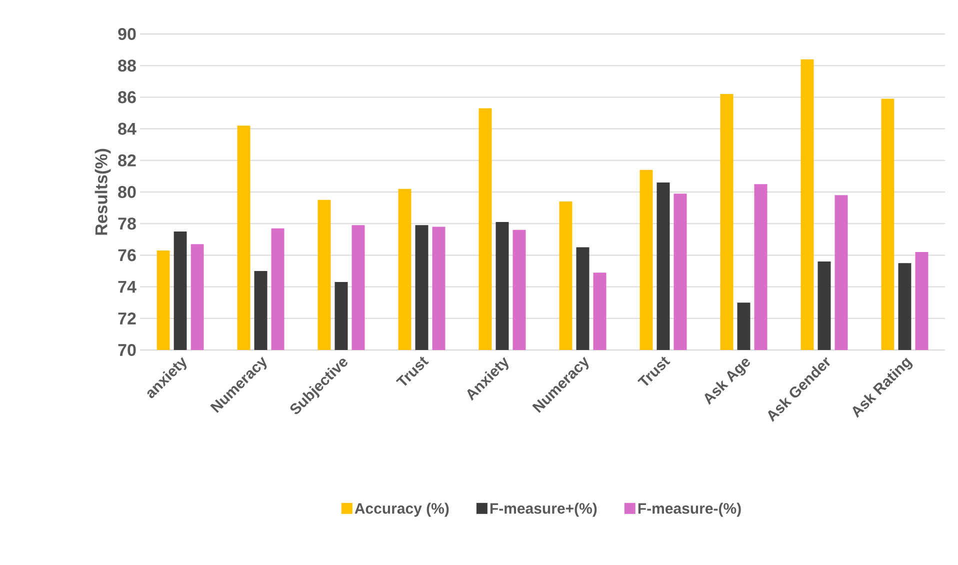  I want to click on legend-label: F-measure+(%), so click(543, 509).